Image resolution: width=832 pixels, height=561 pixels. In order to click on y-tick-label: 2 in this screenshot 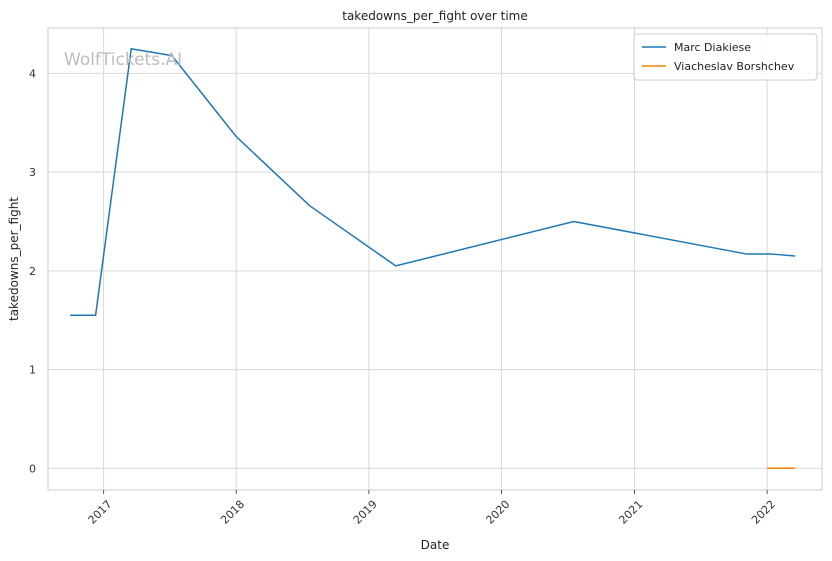, I will do `click(32, 271)`.